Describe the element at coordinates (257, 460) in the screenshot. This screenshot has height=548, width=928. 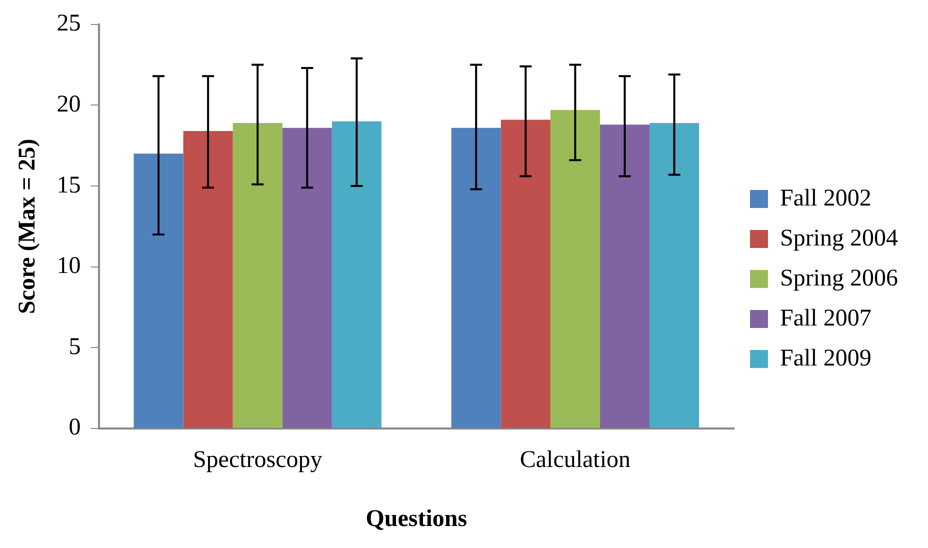
I see `x-tick-label: Spectroscopy` at that location.